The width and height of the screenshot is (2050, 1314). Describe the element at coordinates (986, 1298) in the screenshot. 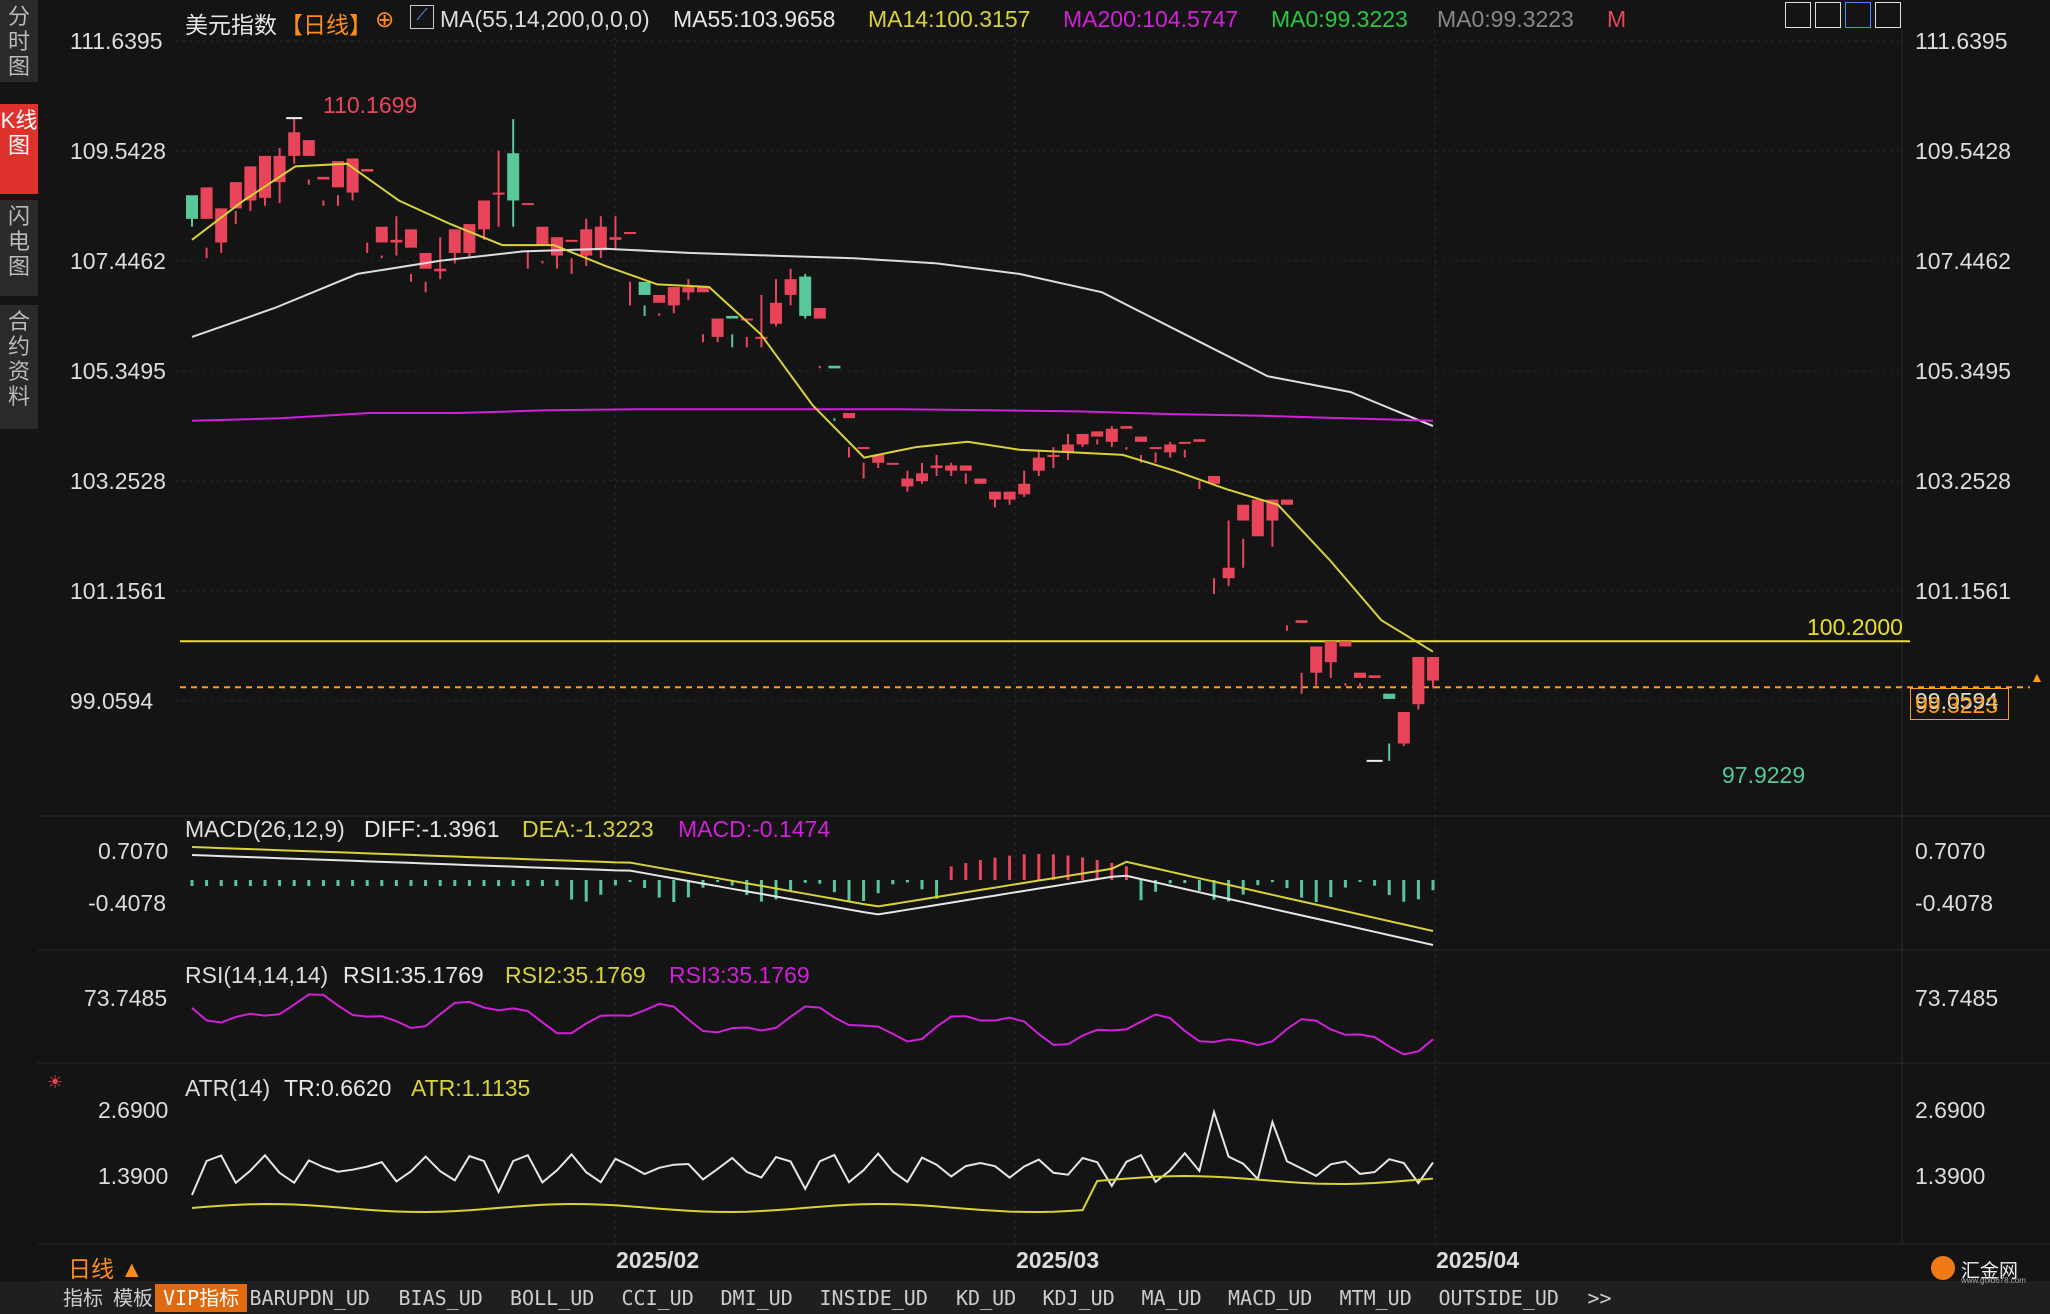

I see `toolbar-button: KD_UD` at that location.